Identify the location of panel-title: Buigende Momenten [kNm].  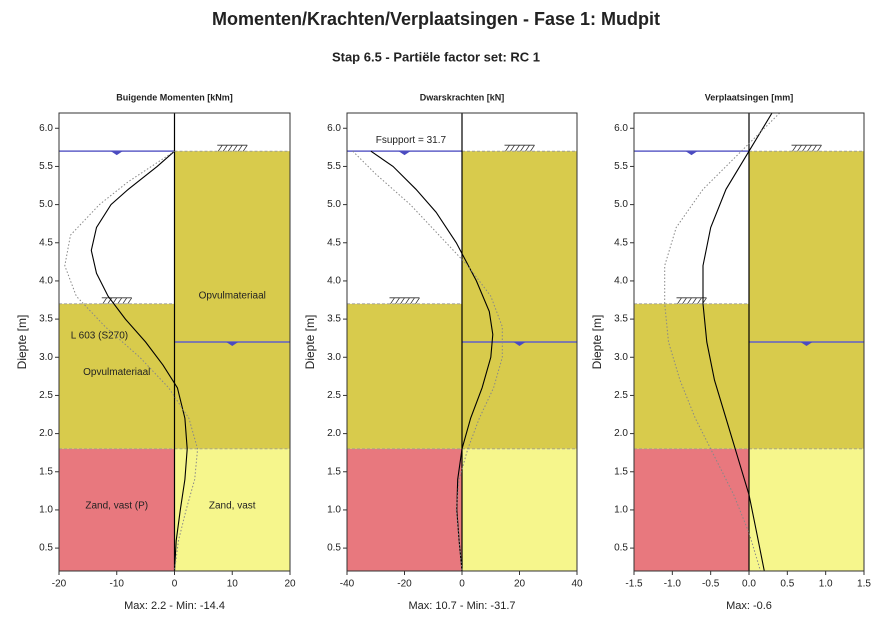
(174, 97).